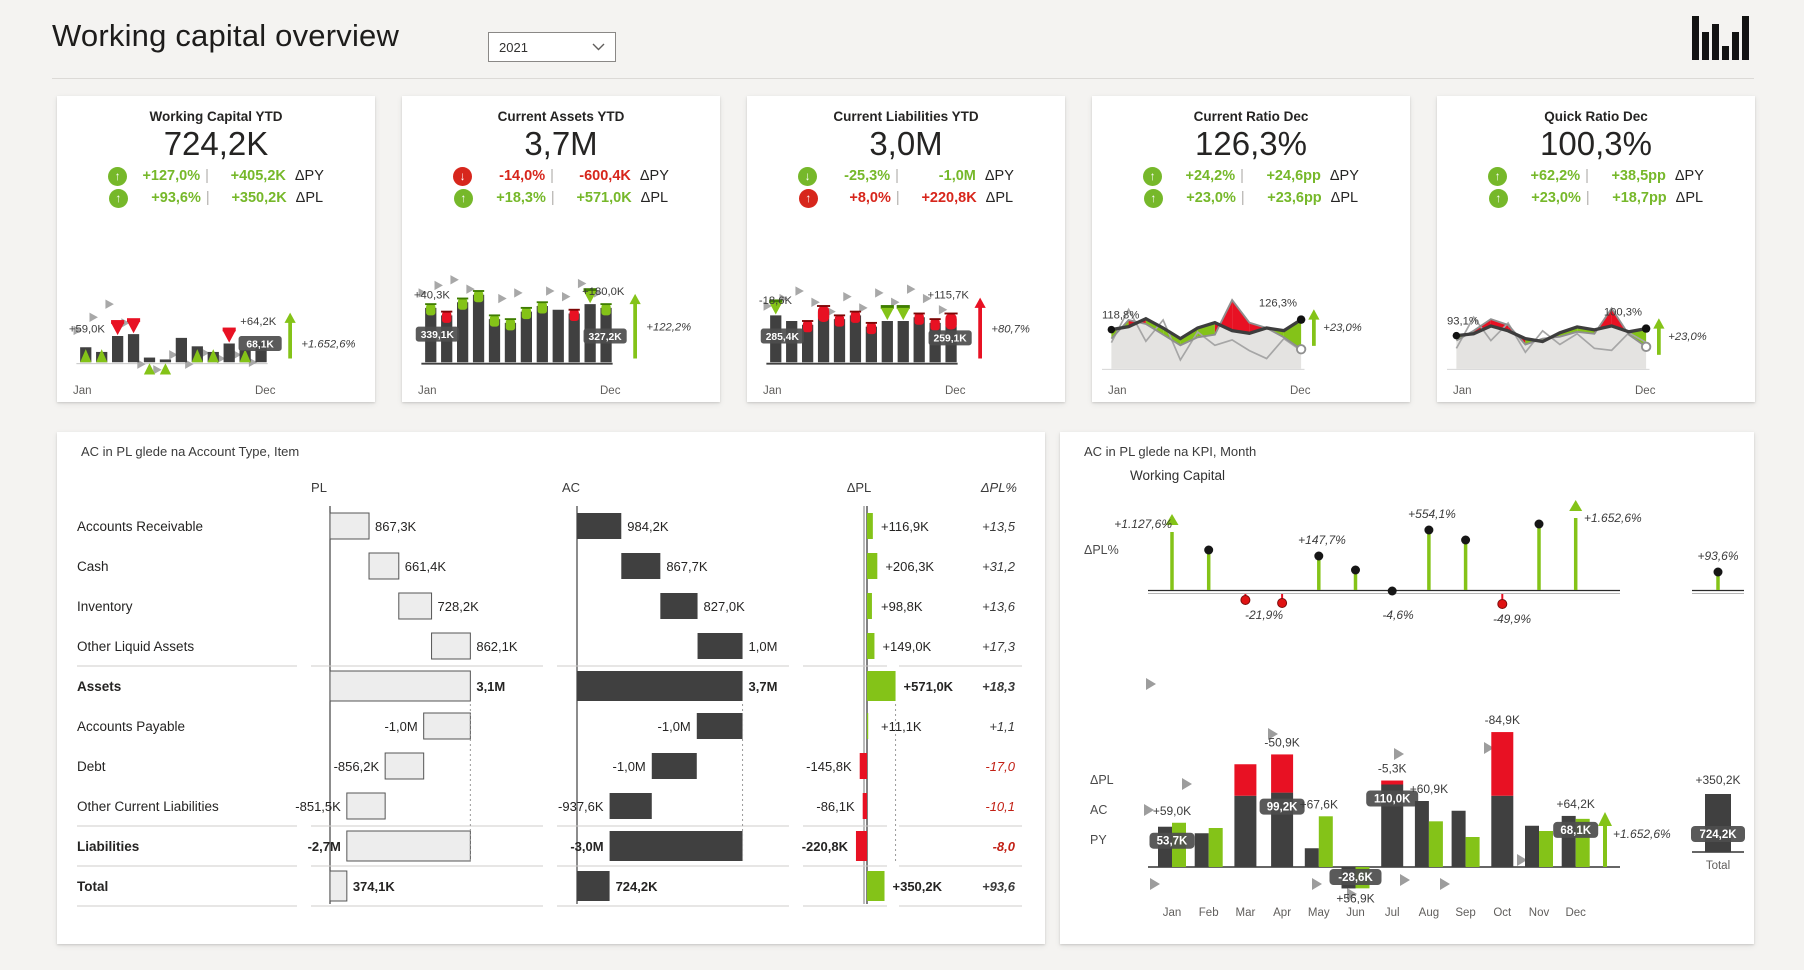 The image size is (1804, 970). I want to click on dplpct-value: -10,1, so click(1000, 806).